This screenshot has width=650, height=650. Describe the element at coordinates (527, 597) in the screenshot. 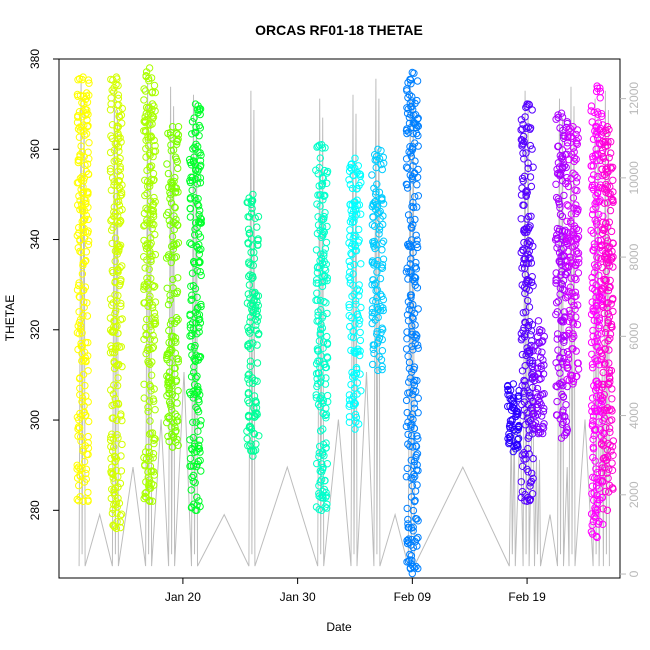

I see `x-tick-label: Feb 19` at that location.